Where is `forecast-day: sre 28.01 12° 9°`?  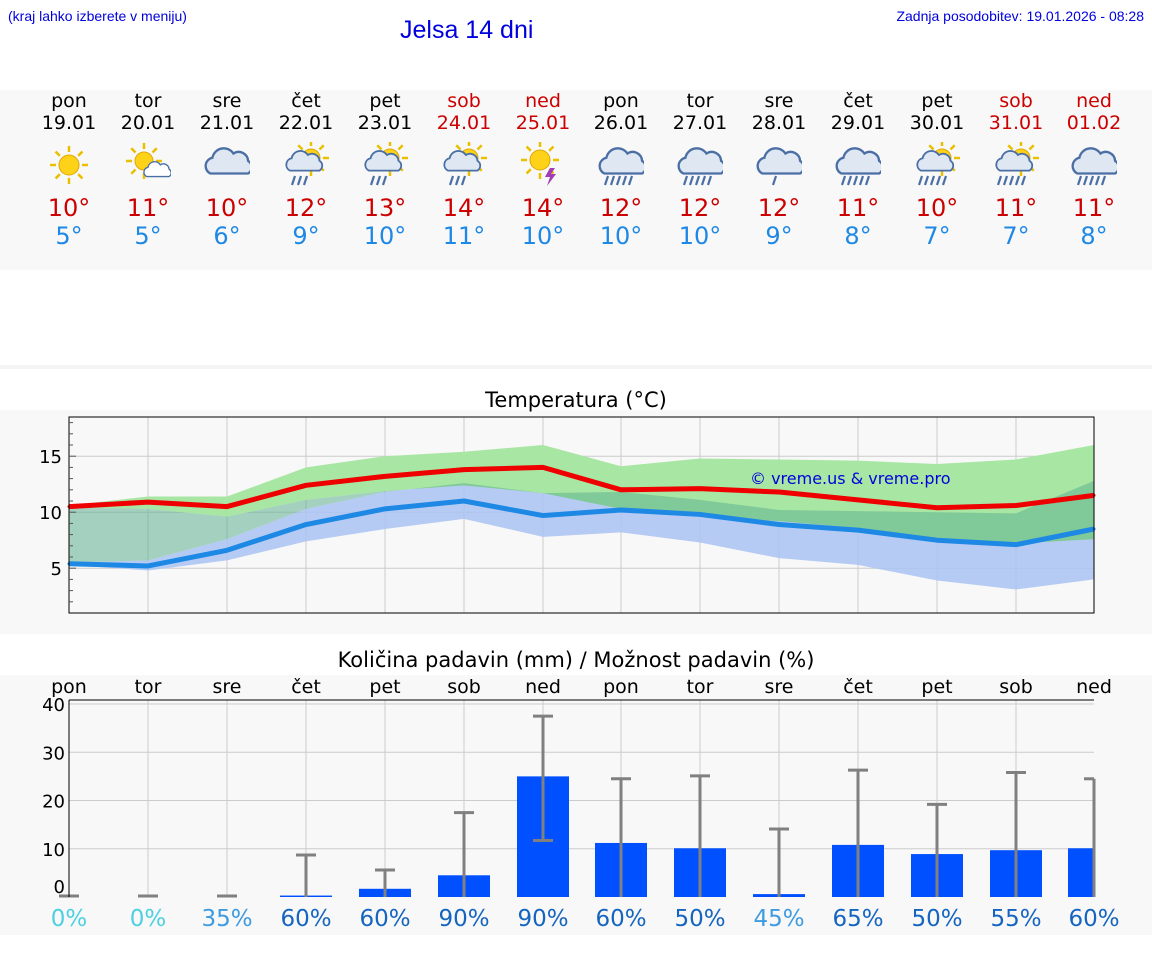 forecast-day: sre 28.01 12° 9° is located at coordinates (779, 170).